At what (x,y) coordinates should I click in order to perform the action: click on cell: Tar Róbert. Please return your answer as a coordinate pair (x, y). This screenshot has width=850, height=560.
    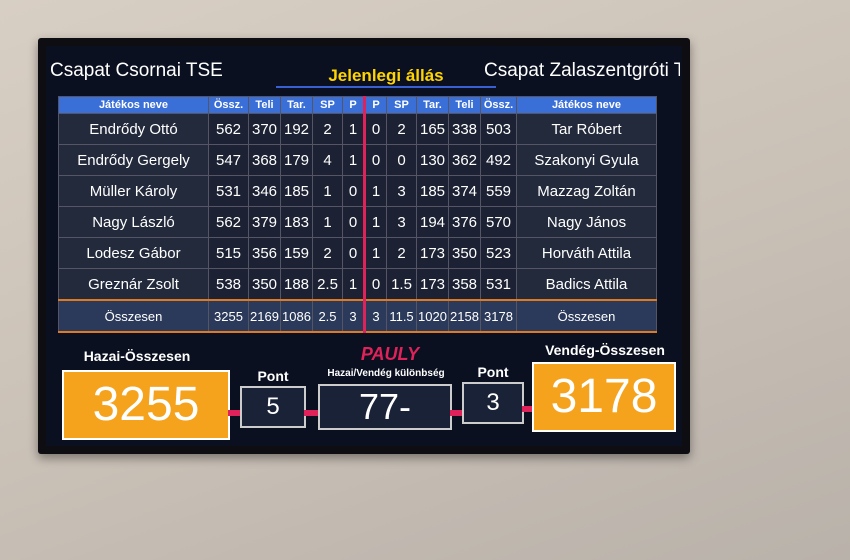
    Looking at the image, I should click on (586, 129).